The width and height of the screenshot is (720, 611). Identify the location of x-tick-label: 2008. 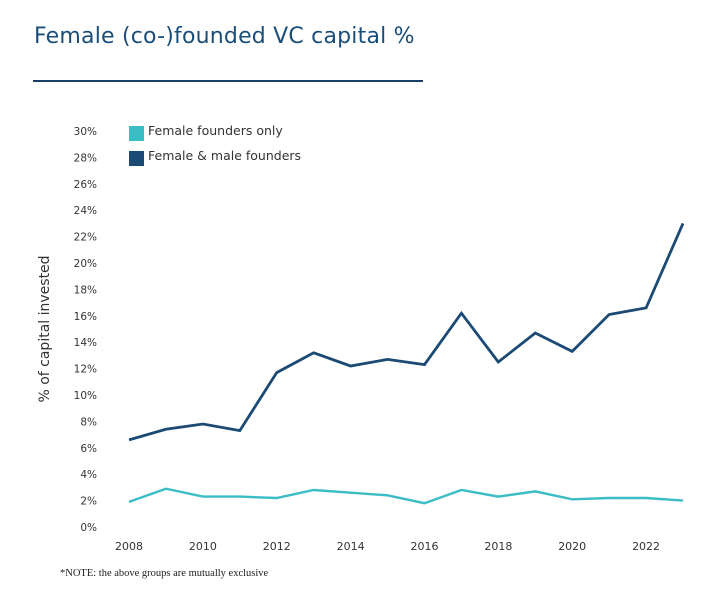
(129, 546).